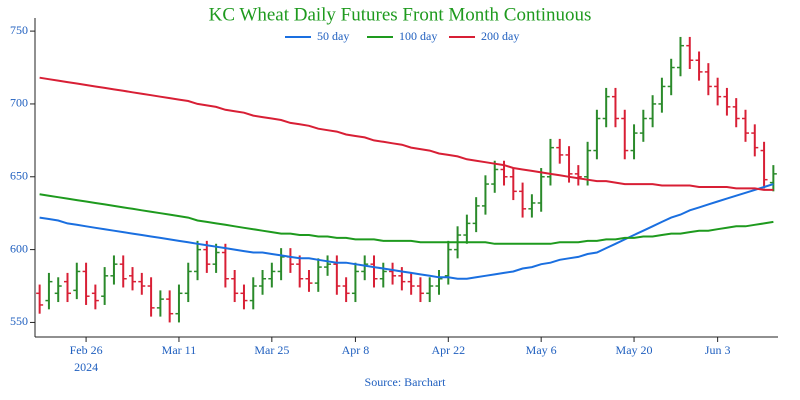 Image resolution: width=800 pixels, height=400 pixels. I want to click on x-tick-label: May 6, so click(541, 350).